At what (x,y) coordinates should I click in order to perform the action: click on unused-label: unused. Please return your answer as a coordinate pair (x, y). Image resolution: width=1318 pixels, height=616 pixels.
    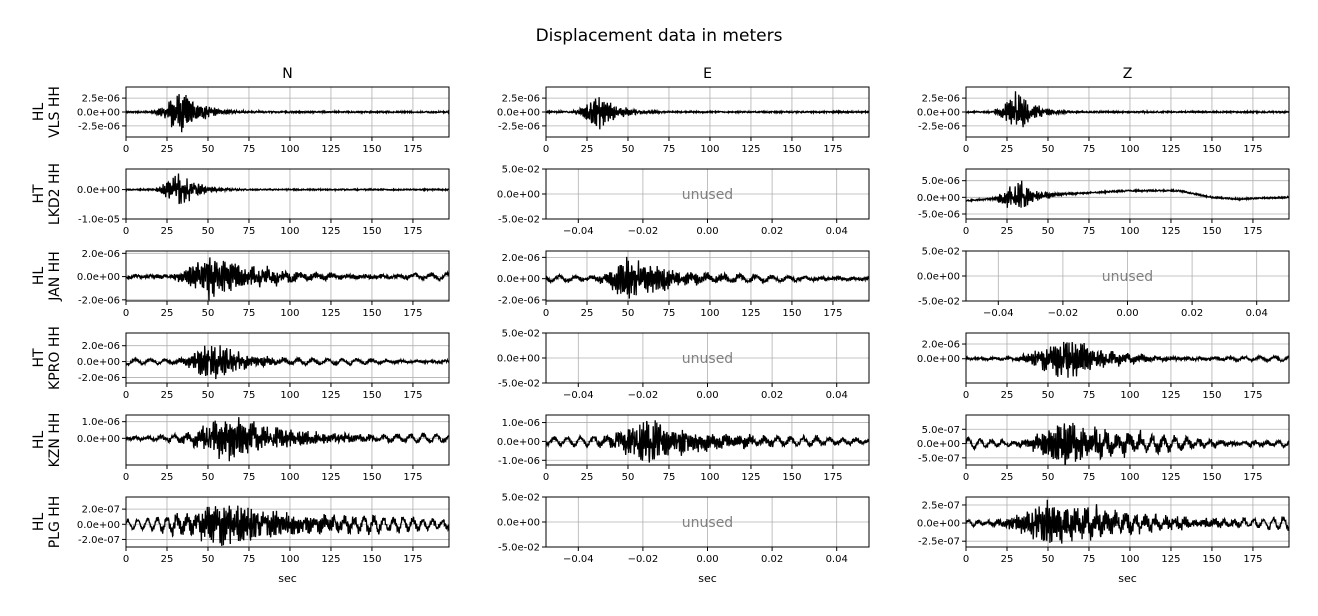
    Looking at the image, I should click on (707, 195).